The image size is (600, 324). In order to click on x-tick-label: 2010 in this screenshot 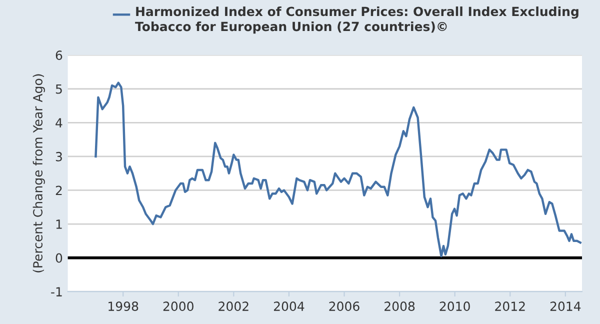, I will do `click(455, 306)`.